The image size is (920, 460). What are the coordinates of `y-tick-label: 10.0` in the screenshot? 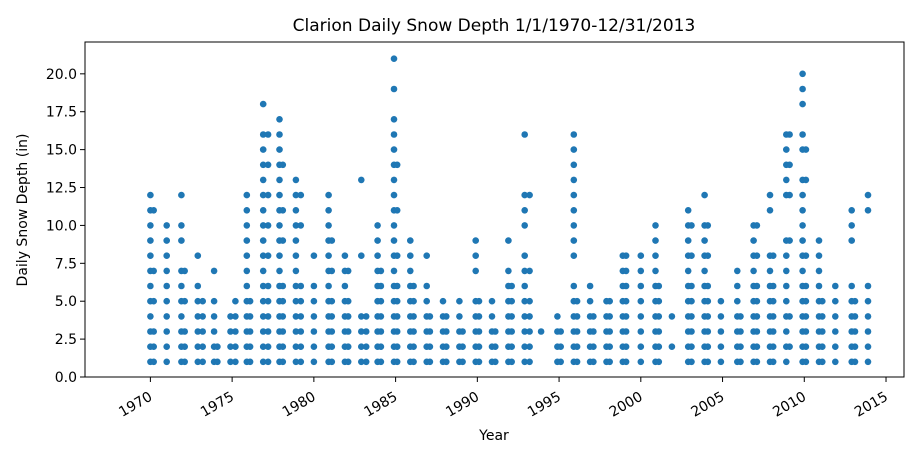 It's located at (61, 226).